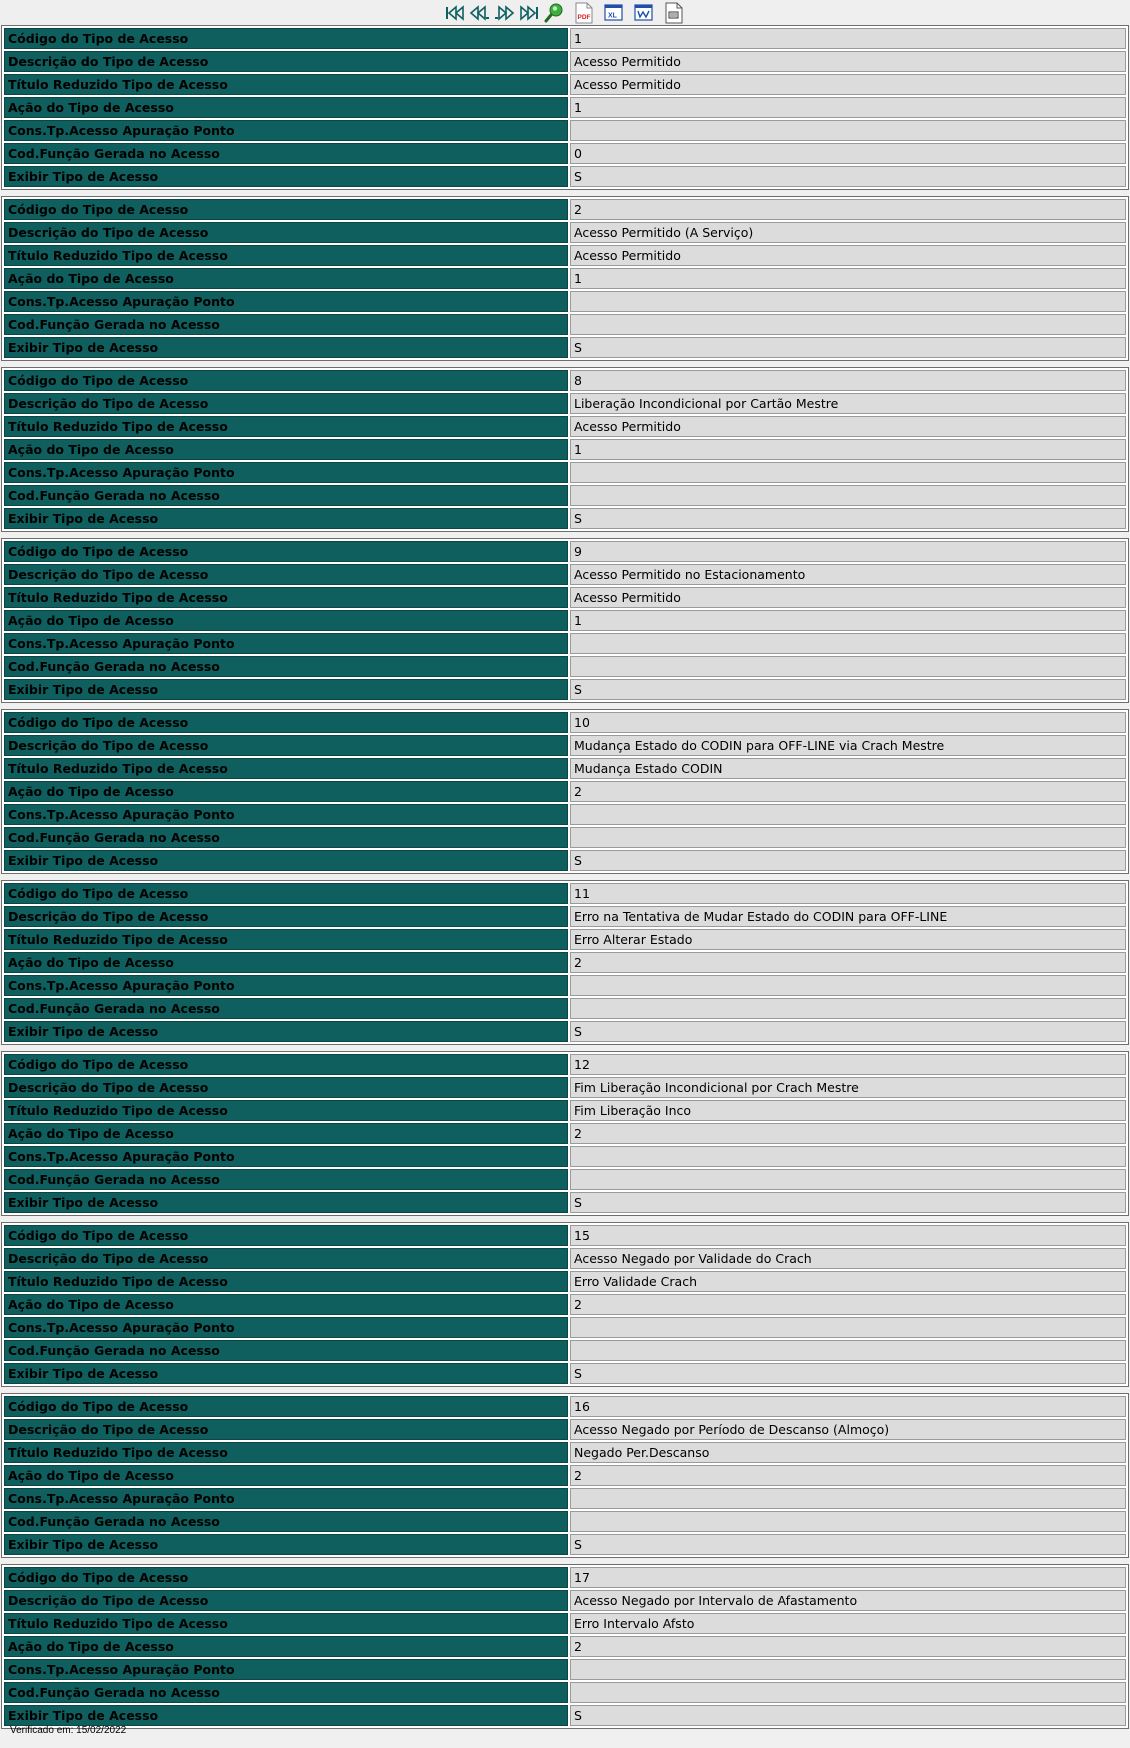 The width and height of the screenshot is (1130, 1748). I want to click on print-button, so click(674, 13).